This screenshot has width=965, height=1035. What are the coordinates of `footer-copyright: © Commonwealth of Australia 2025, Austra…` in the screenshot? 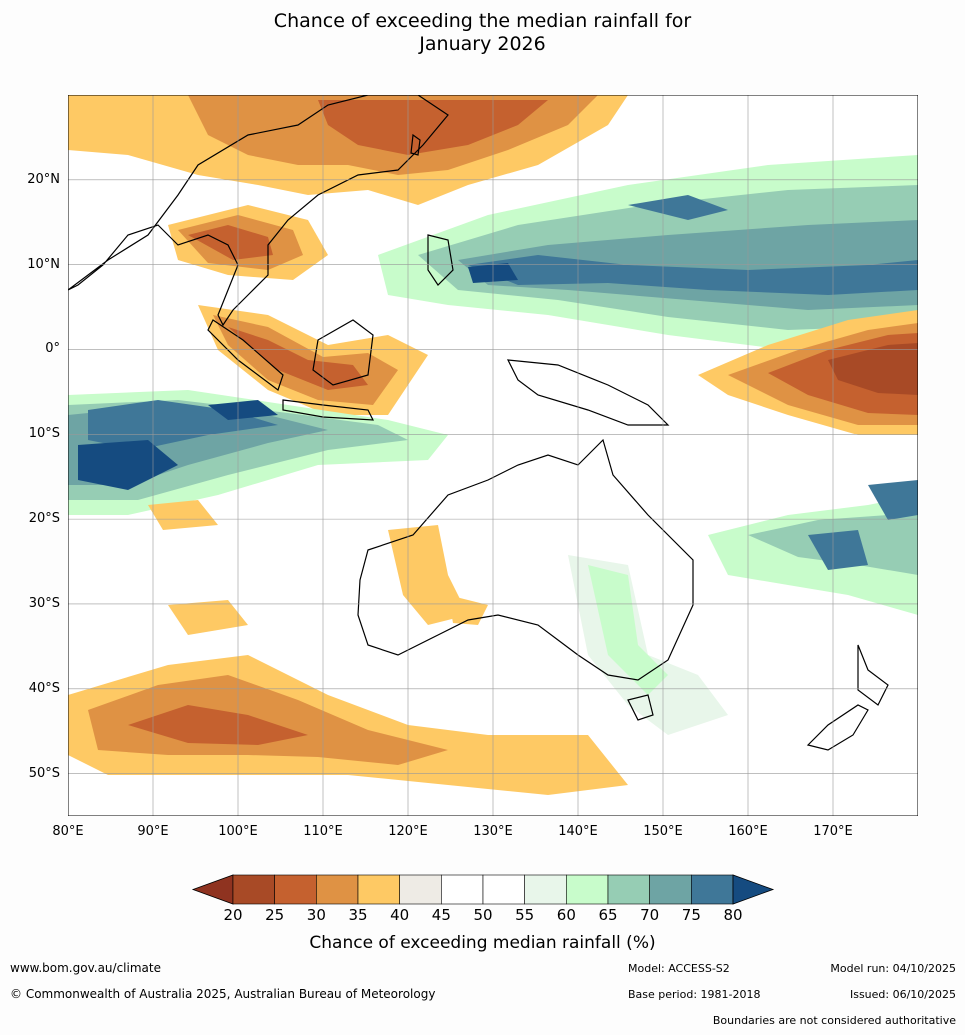 It's located at (223, 994).